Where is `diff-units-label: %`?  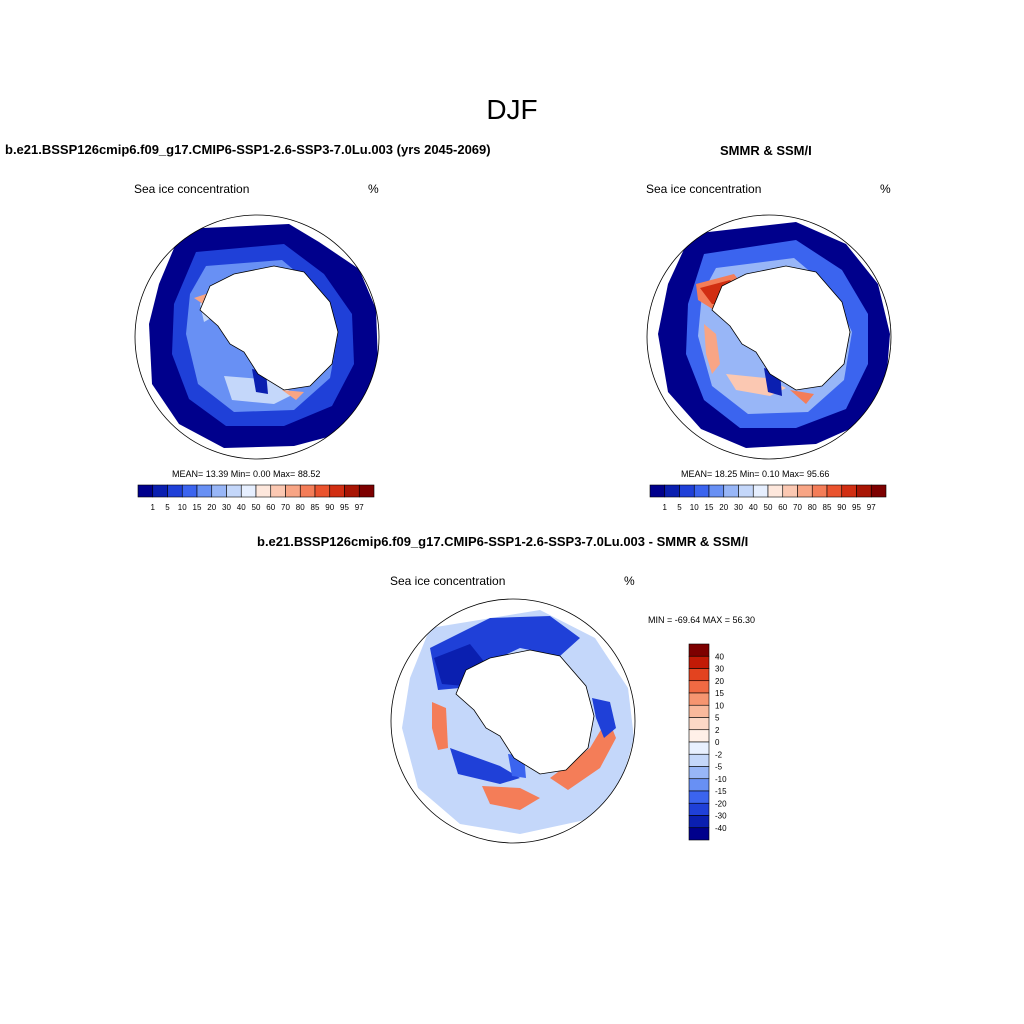
diff-units-label: % is located at coordinates (629, 581).